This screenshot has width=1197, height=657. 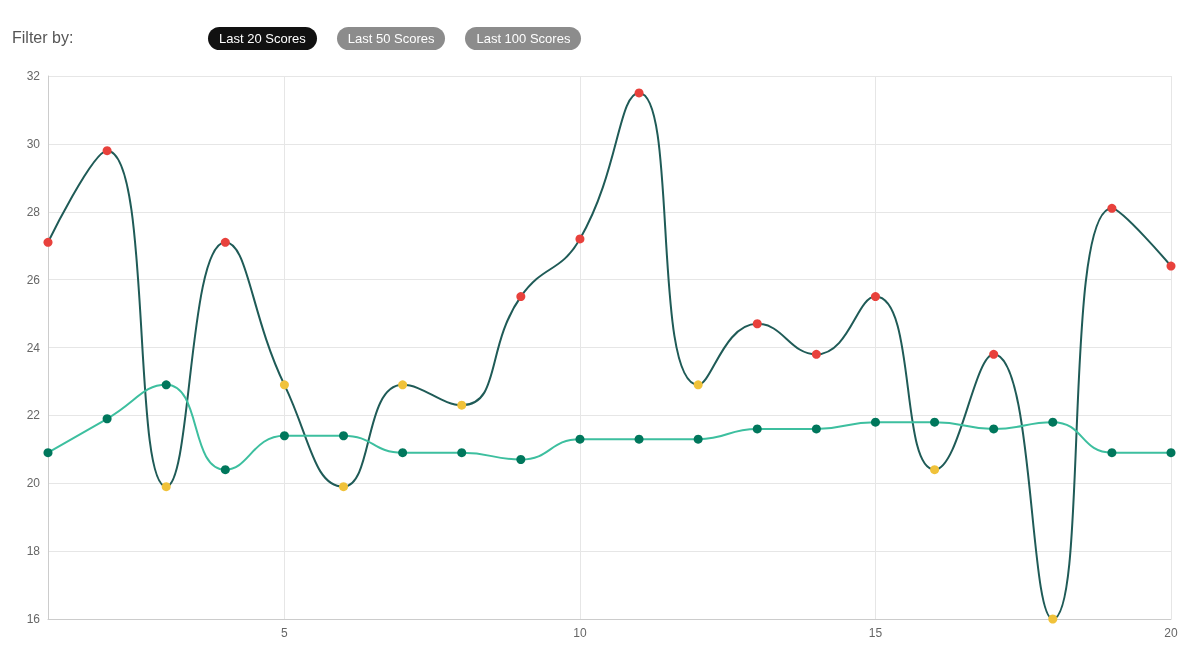 What do you see at coordinates (43, 38) in the screenshot?
I see `text: Filter by:` at bounding box center [43, 38].